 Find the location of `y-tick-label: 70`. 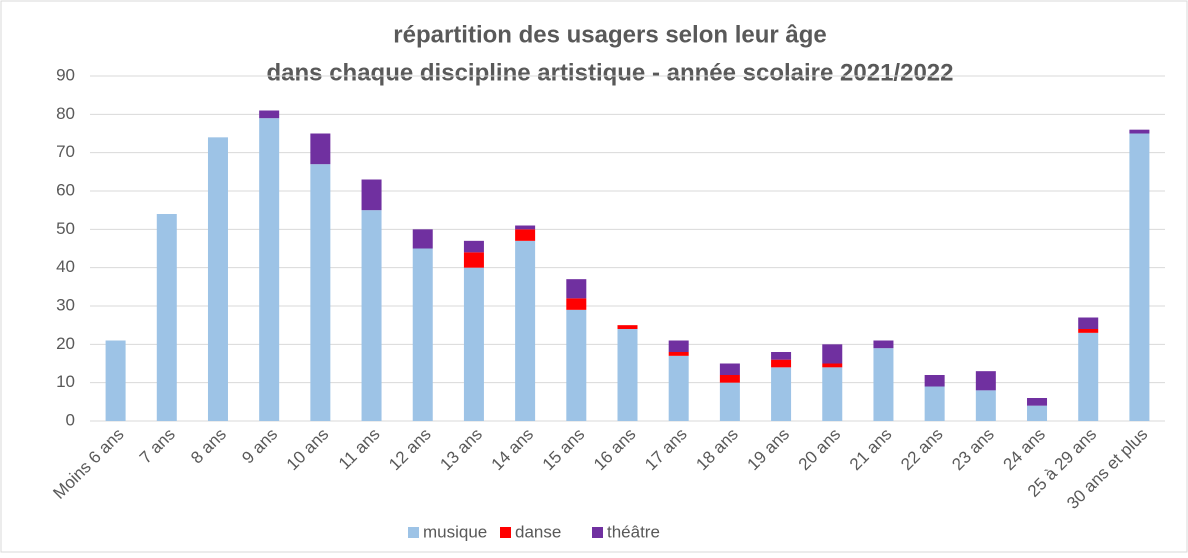

y-tick-label: 70 is located at coordinates (65, 151).